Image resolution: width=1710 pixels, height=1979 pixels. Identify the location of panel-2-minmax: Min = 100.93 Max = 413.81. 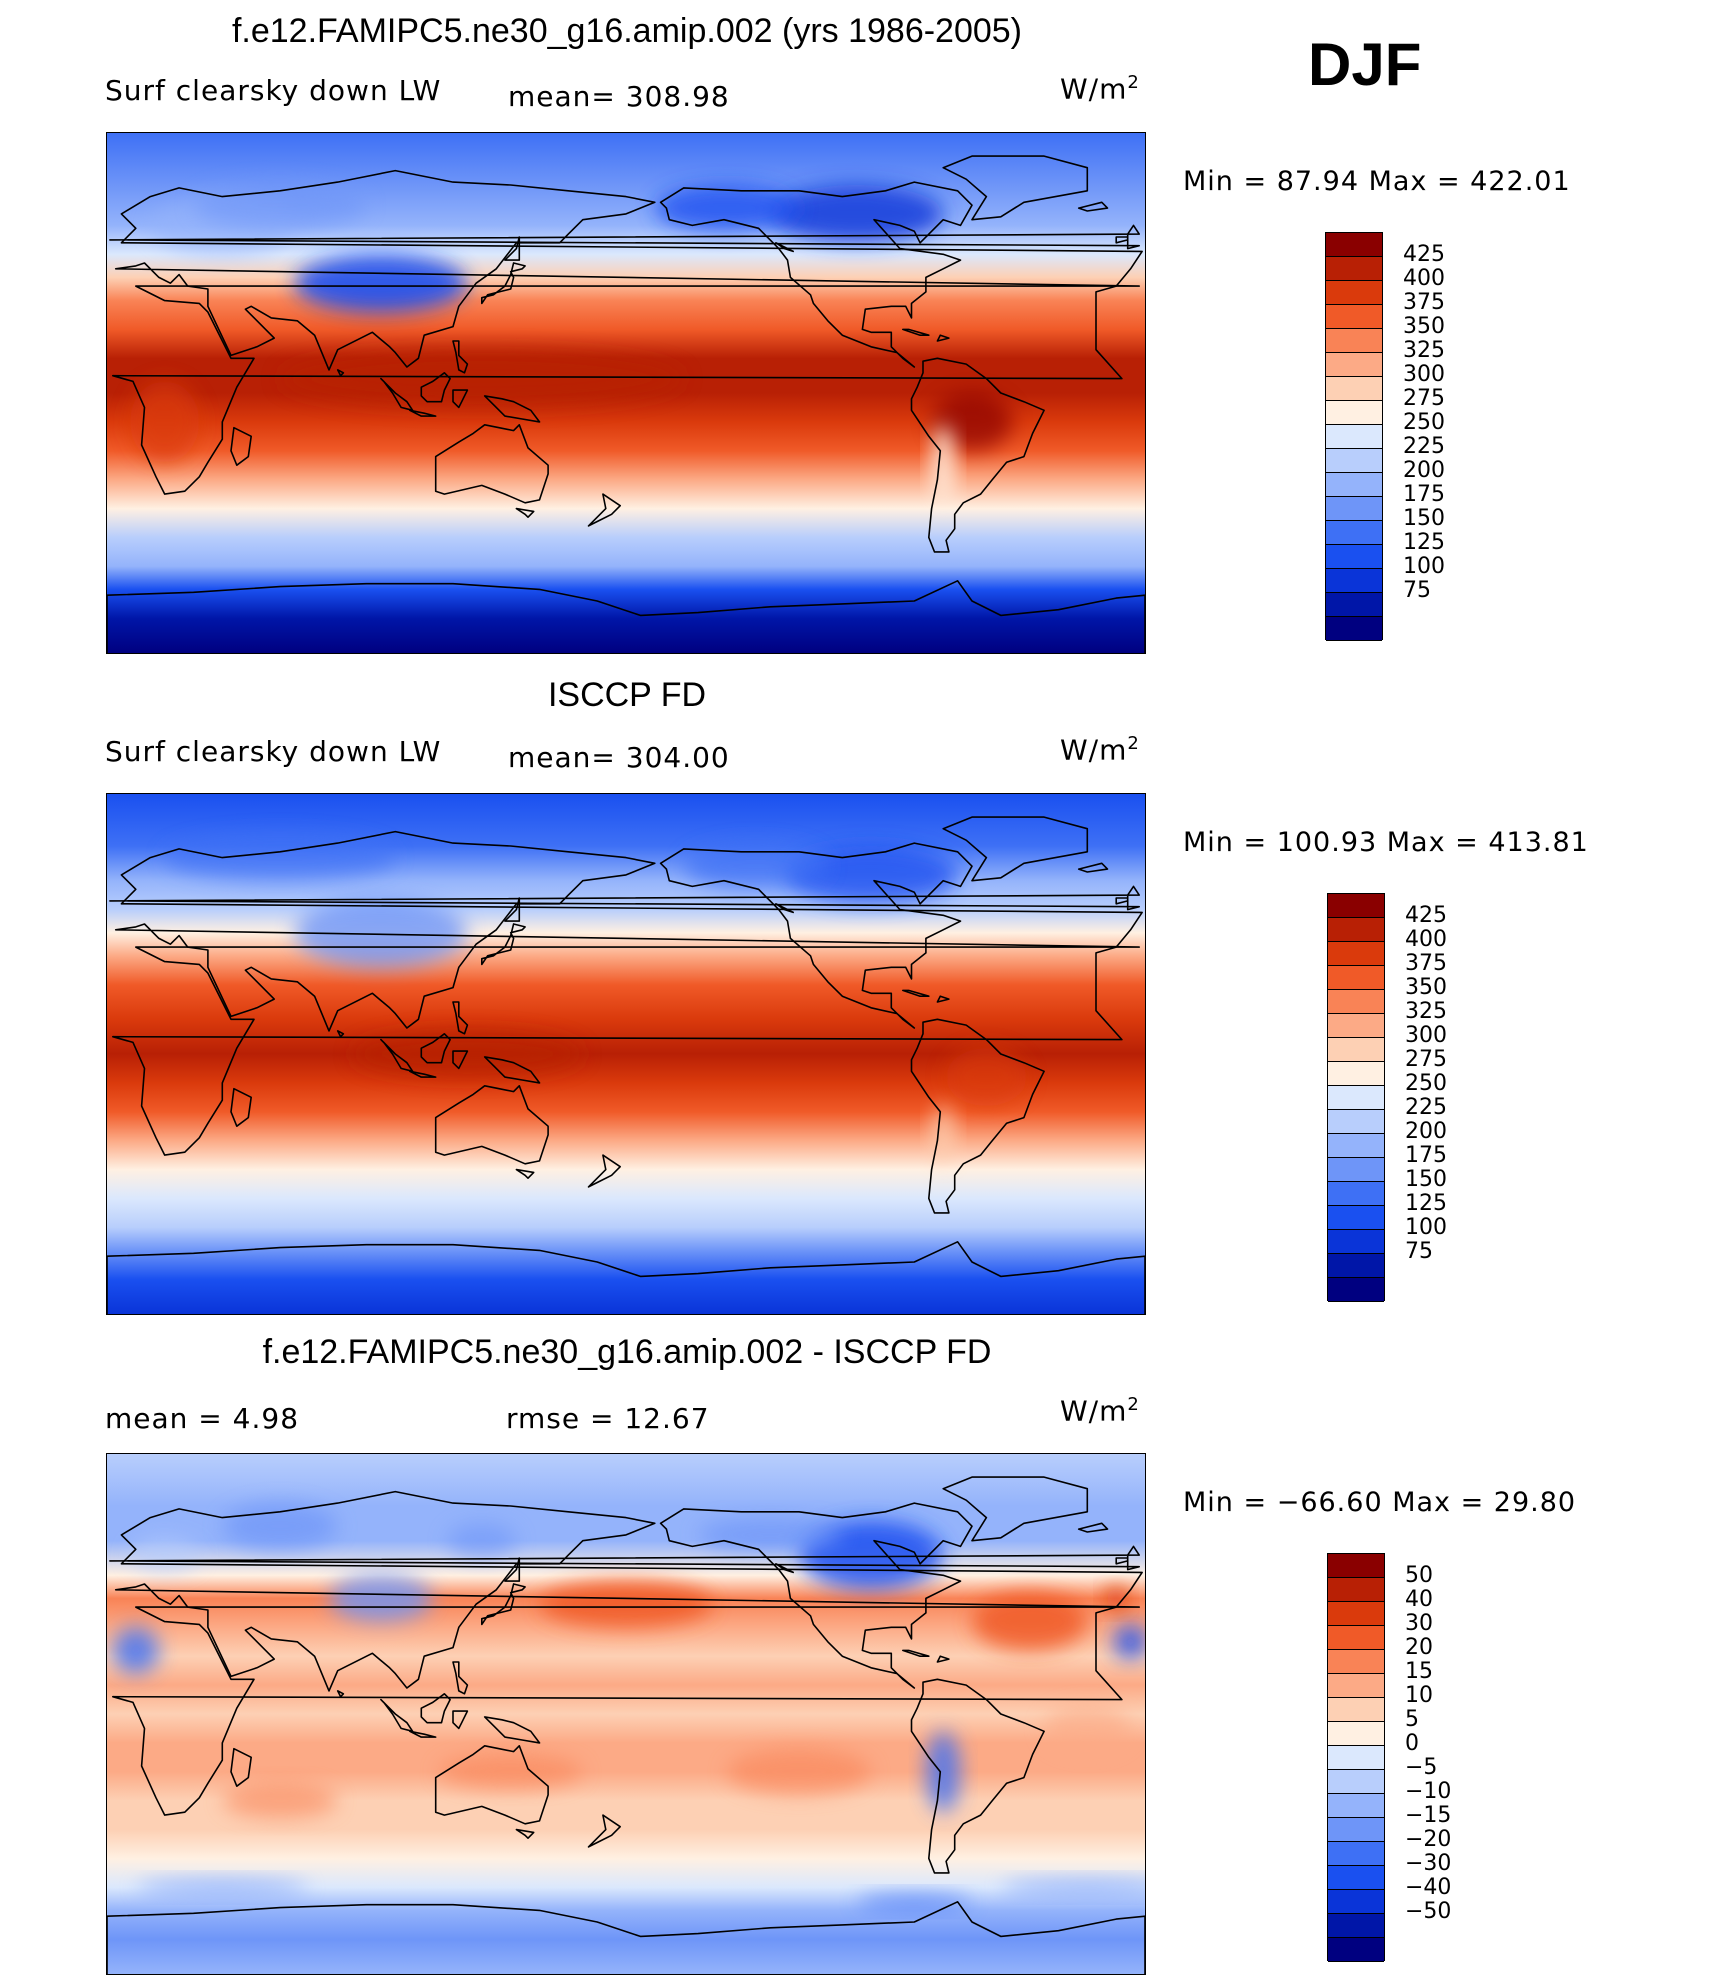
(1386, 842).